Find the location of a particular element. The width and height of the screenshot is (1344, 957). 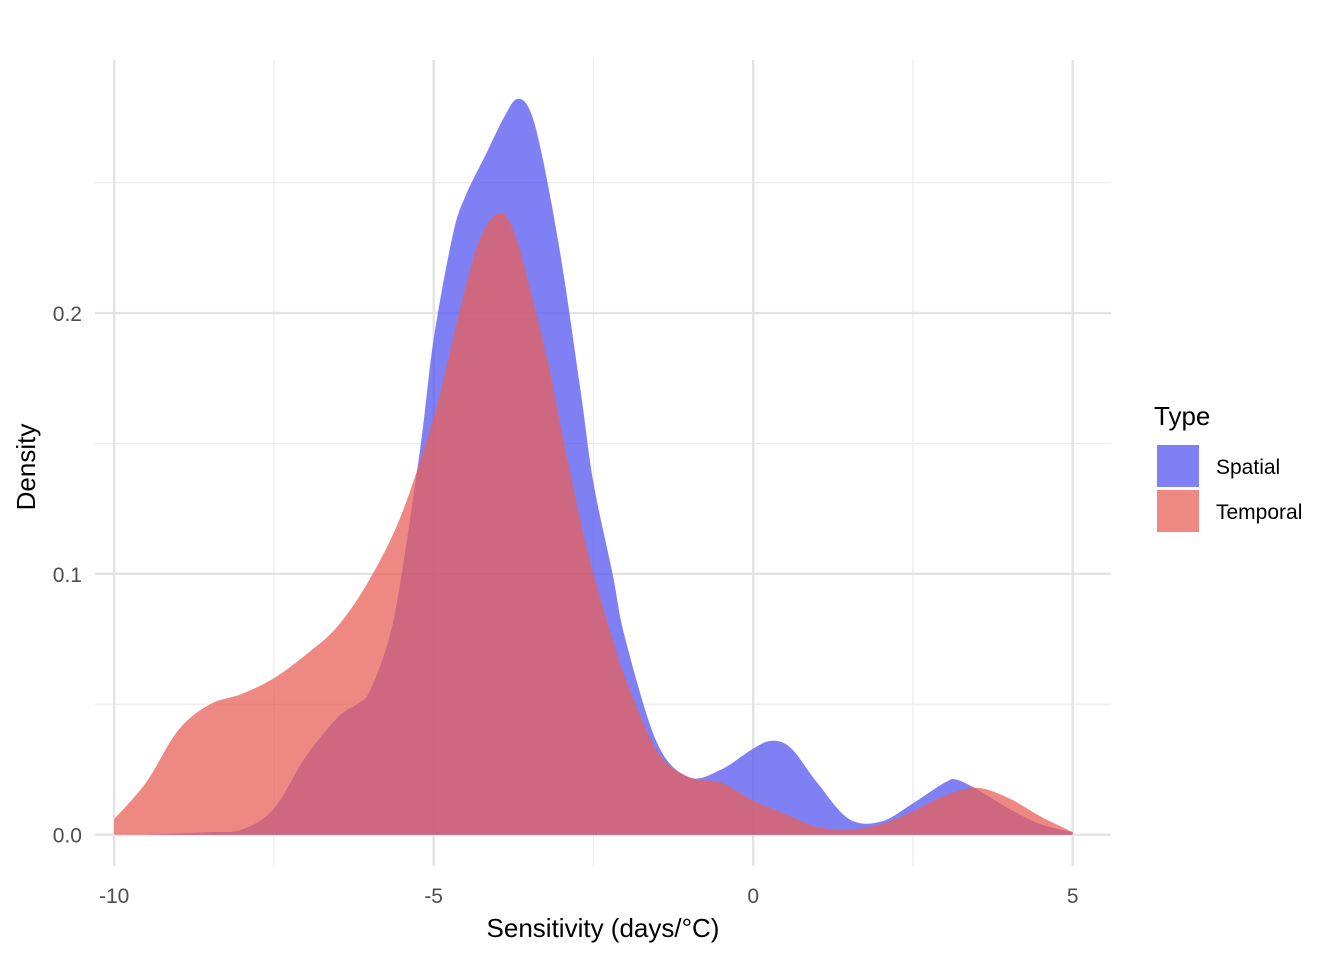

x-tick-label: -5 is located at coordinates (433, 896).